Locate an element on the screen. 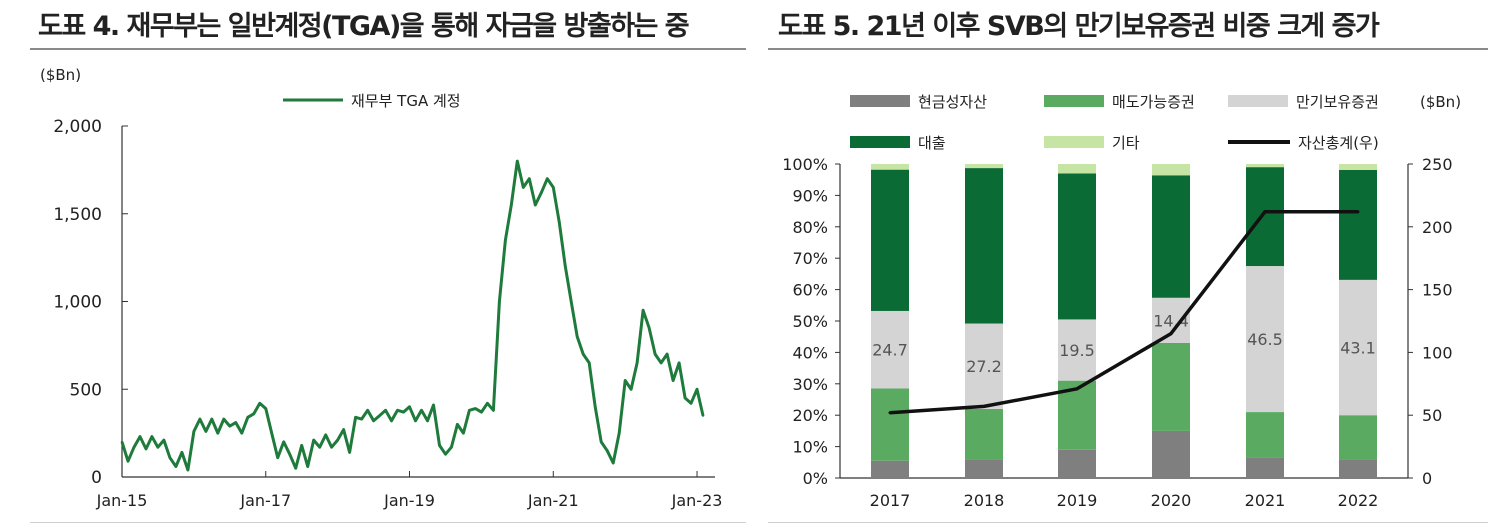 The image size is (1500, 530). x-tick-label: Jan-19 is located at coordinates (409, 500).